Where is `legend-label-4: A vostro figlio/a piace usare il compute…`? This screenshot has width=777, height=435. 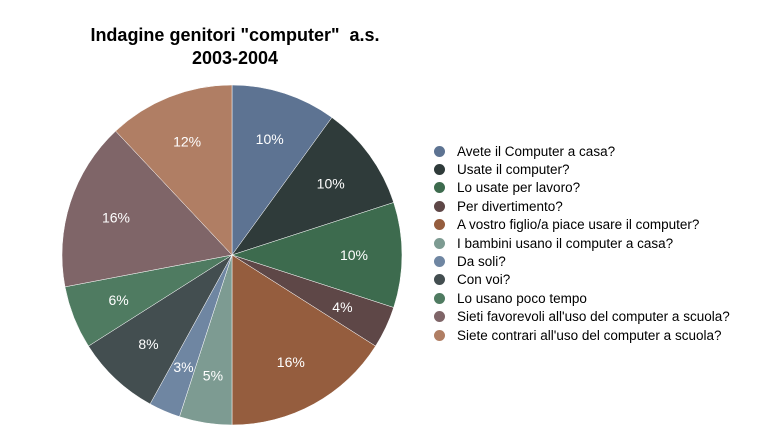 legend-label-4: A vostro figlio/a piace usare il compute… is located at coordinates (578, 225).